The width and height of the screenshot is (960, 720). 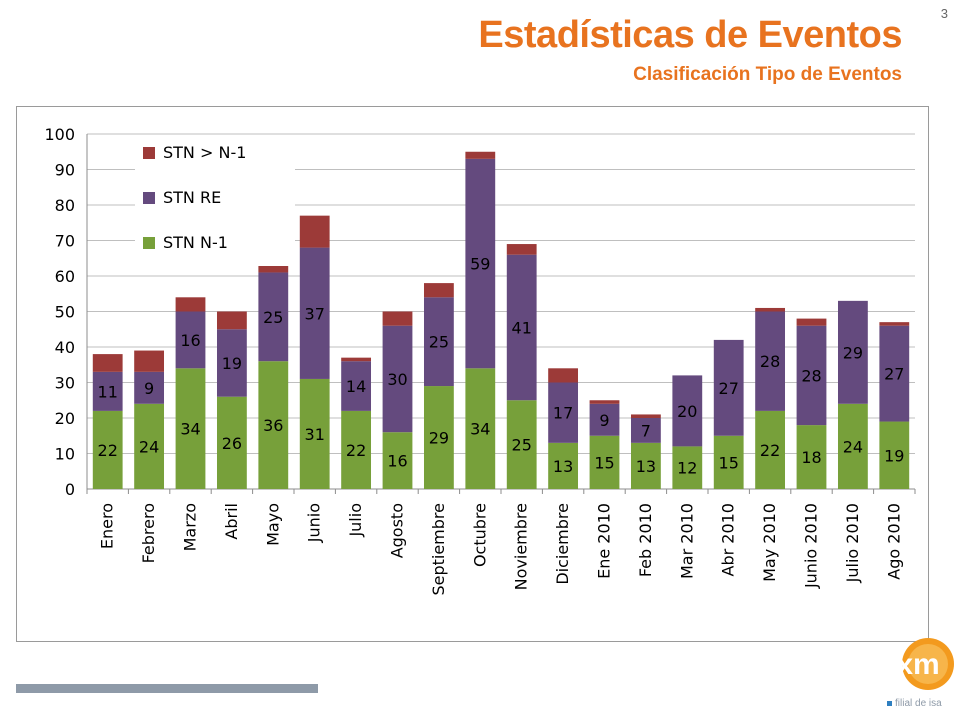 I want to click on x-tick-label: Abril, so click(x=231, y=521).